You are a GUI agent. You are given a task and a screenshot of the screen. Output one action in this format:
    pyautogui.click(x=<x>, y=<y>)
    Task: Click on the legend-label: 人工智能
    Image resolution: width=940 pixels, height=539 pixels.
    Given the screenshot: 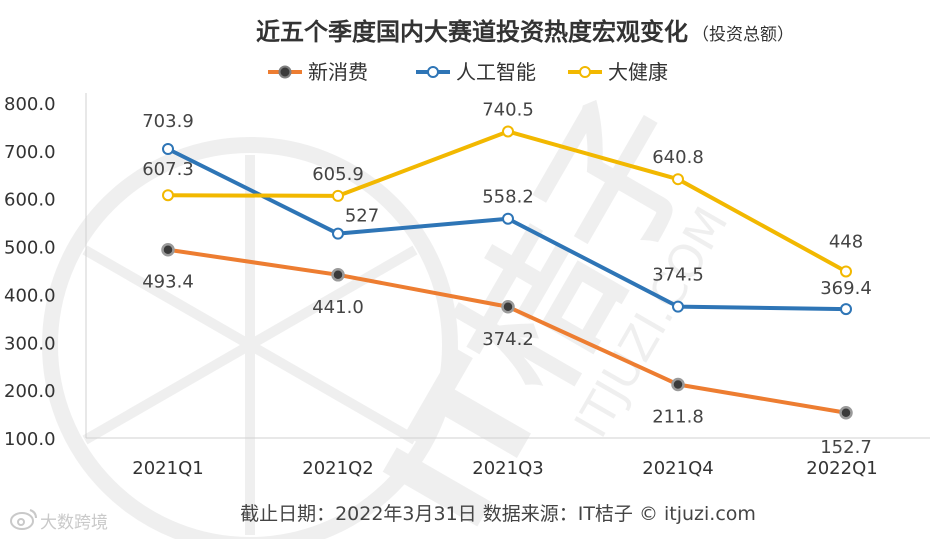 What is the action you would take?
    pyautogui.click(x=496, y=72)
    